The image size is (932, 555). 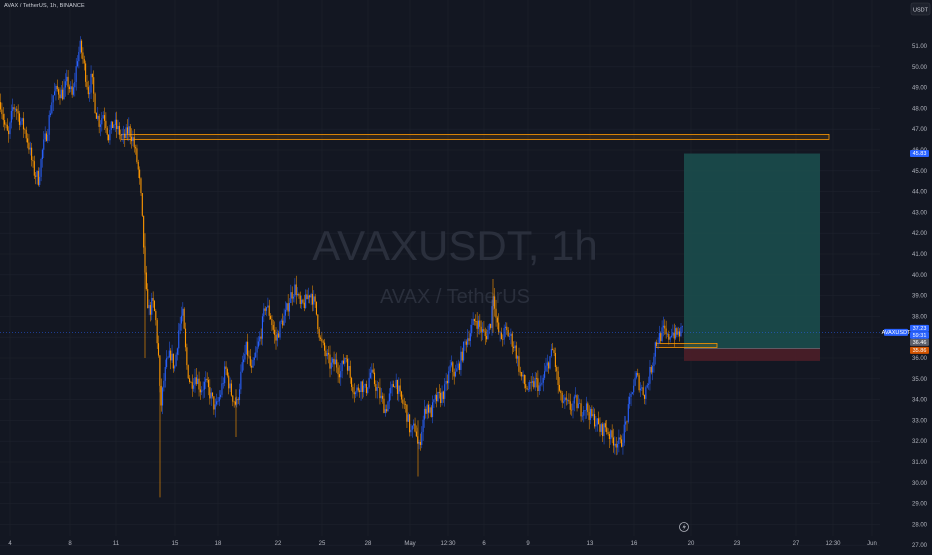 What do you see at coordinates (752, 251) in the screenshot?
I see `long-position-profit-zone` at bounding box center [752, 251].